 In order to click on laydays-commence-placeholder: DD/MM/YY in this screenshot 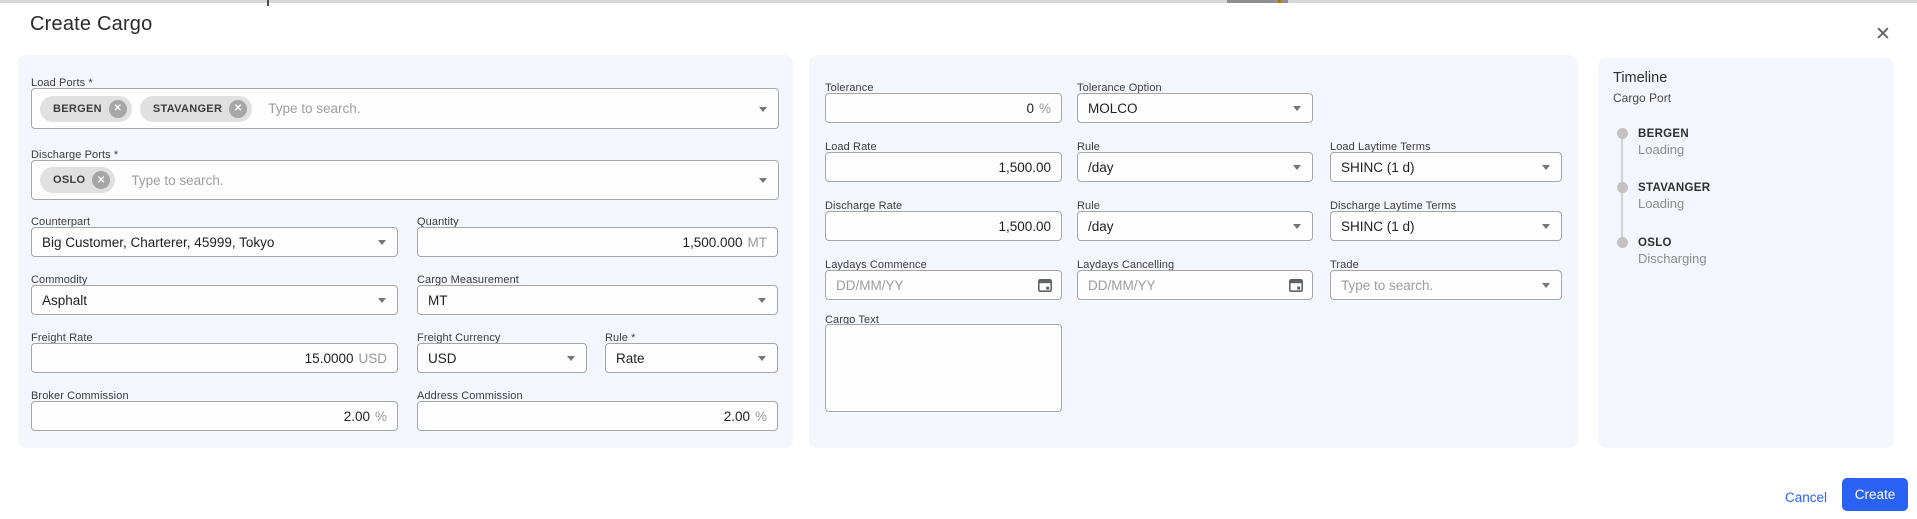, I will do `click(870, 285)`.